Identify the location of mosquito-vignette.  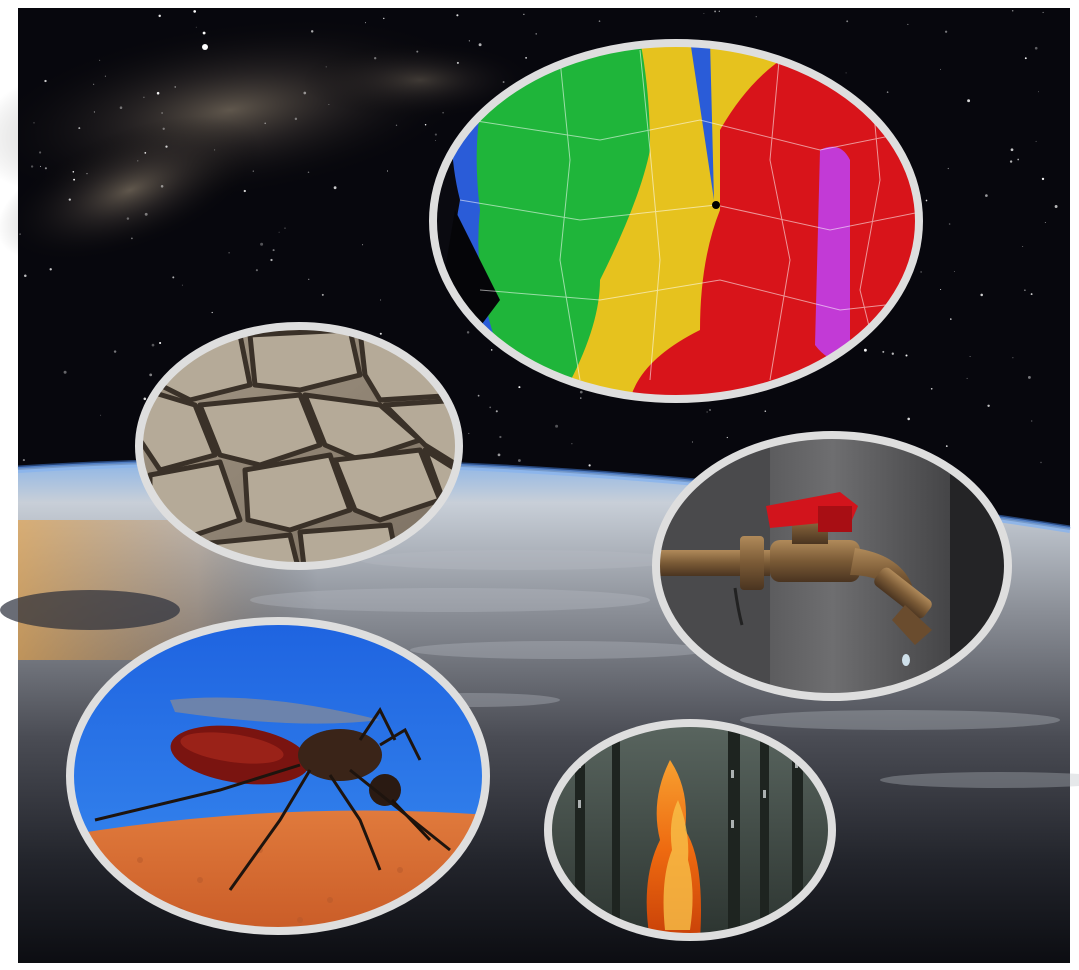
(278, 776).